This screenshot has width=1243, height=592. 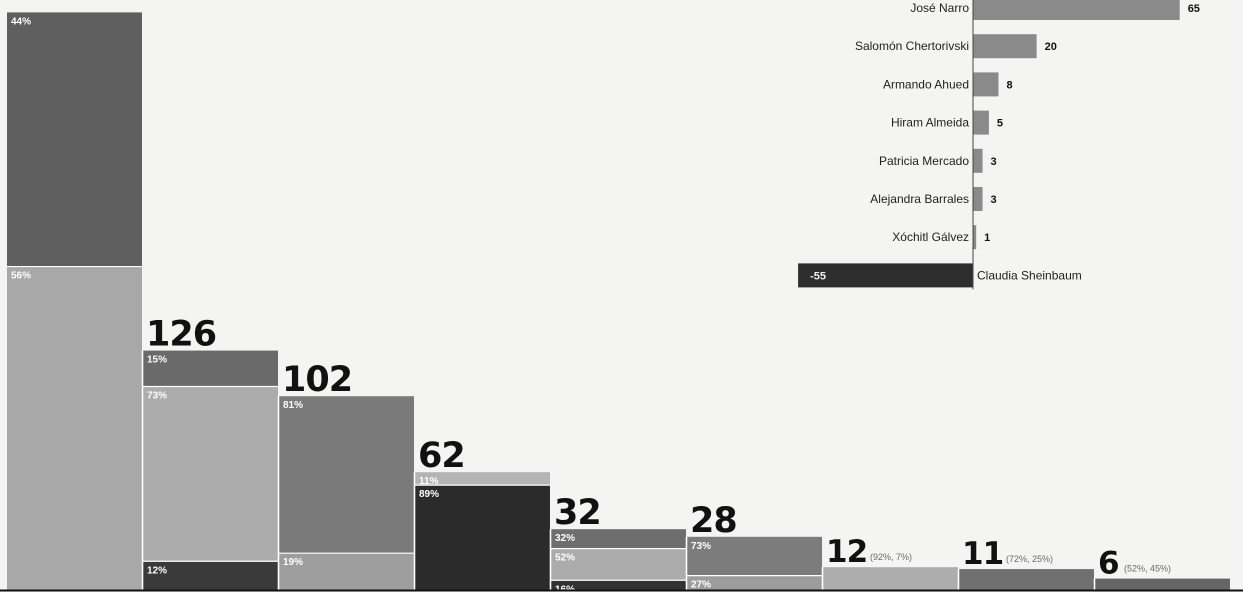 I want to click on bar-total-label: 11, so click(x=982, y=554).